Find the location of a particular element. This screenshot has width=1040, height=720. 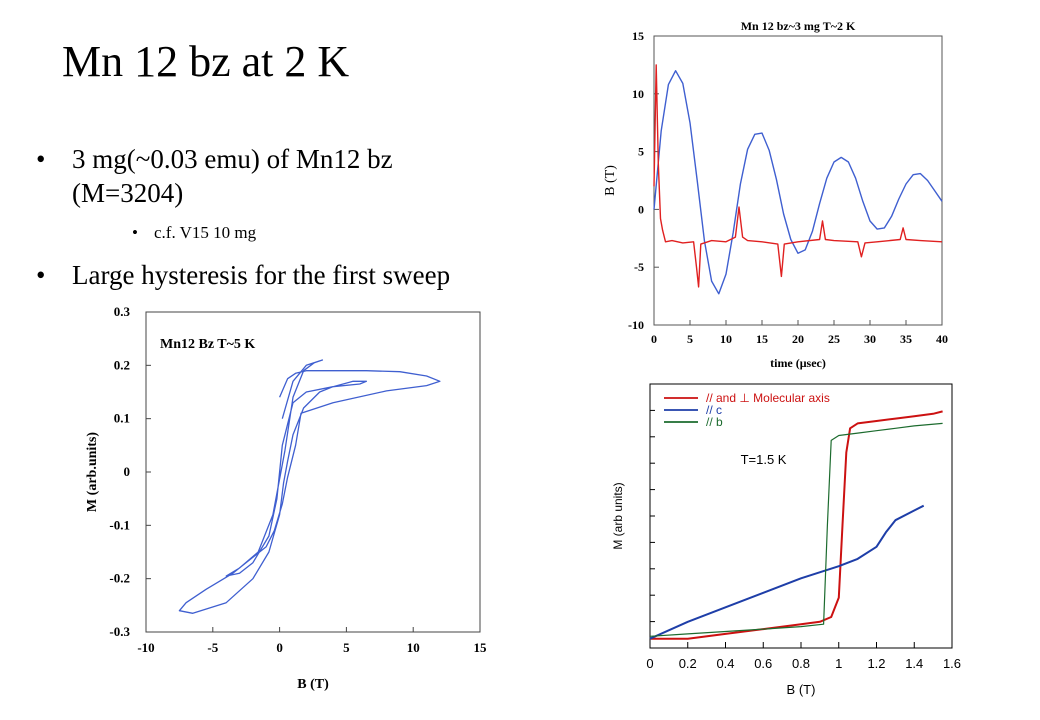

x-tick-label: 1.6 is located at coordinates (952, 663).